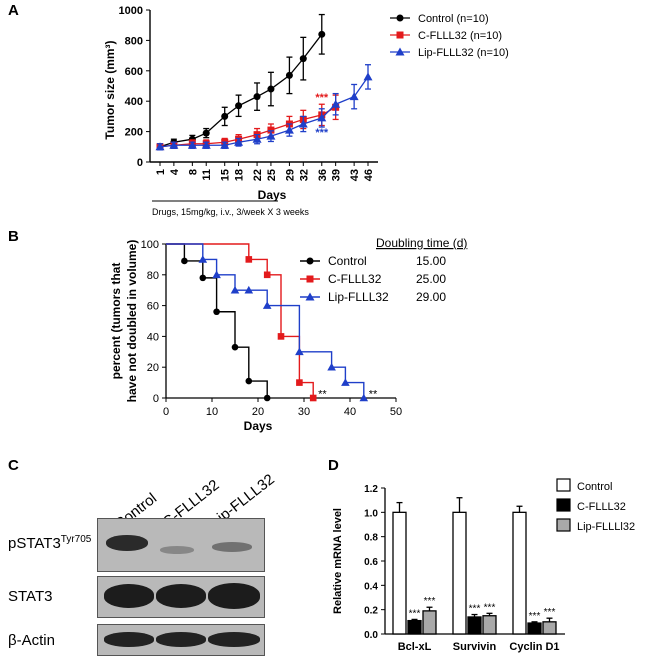 The width and height of the screenshot is (650, 662). Describe the element at coordinates (431, 297) in the screenshot. I see `legend-doubling-time: 29.00` at that location.